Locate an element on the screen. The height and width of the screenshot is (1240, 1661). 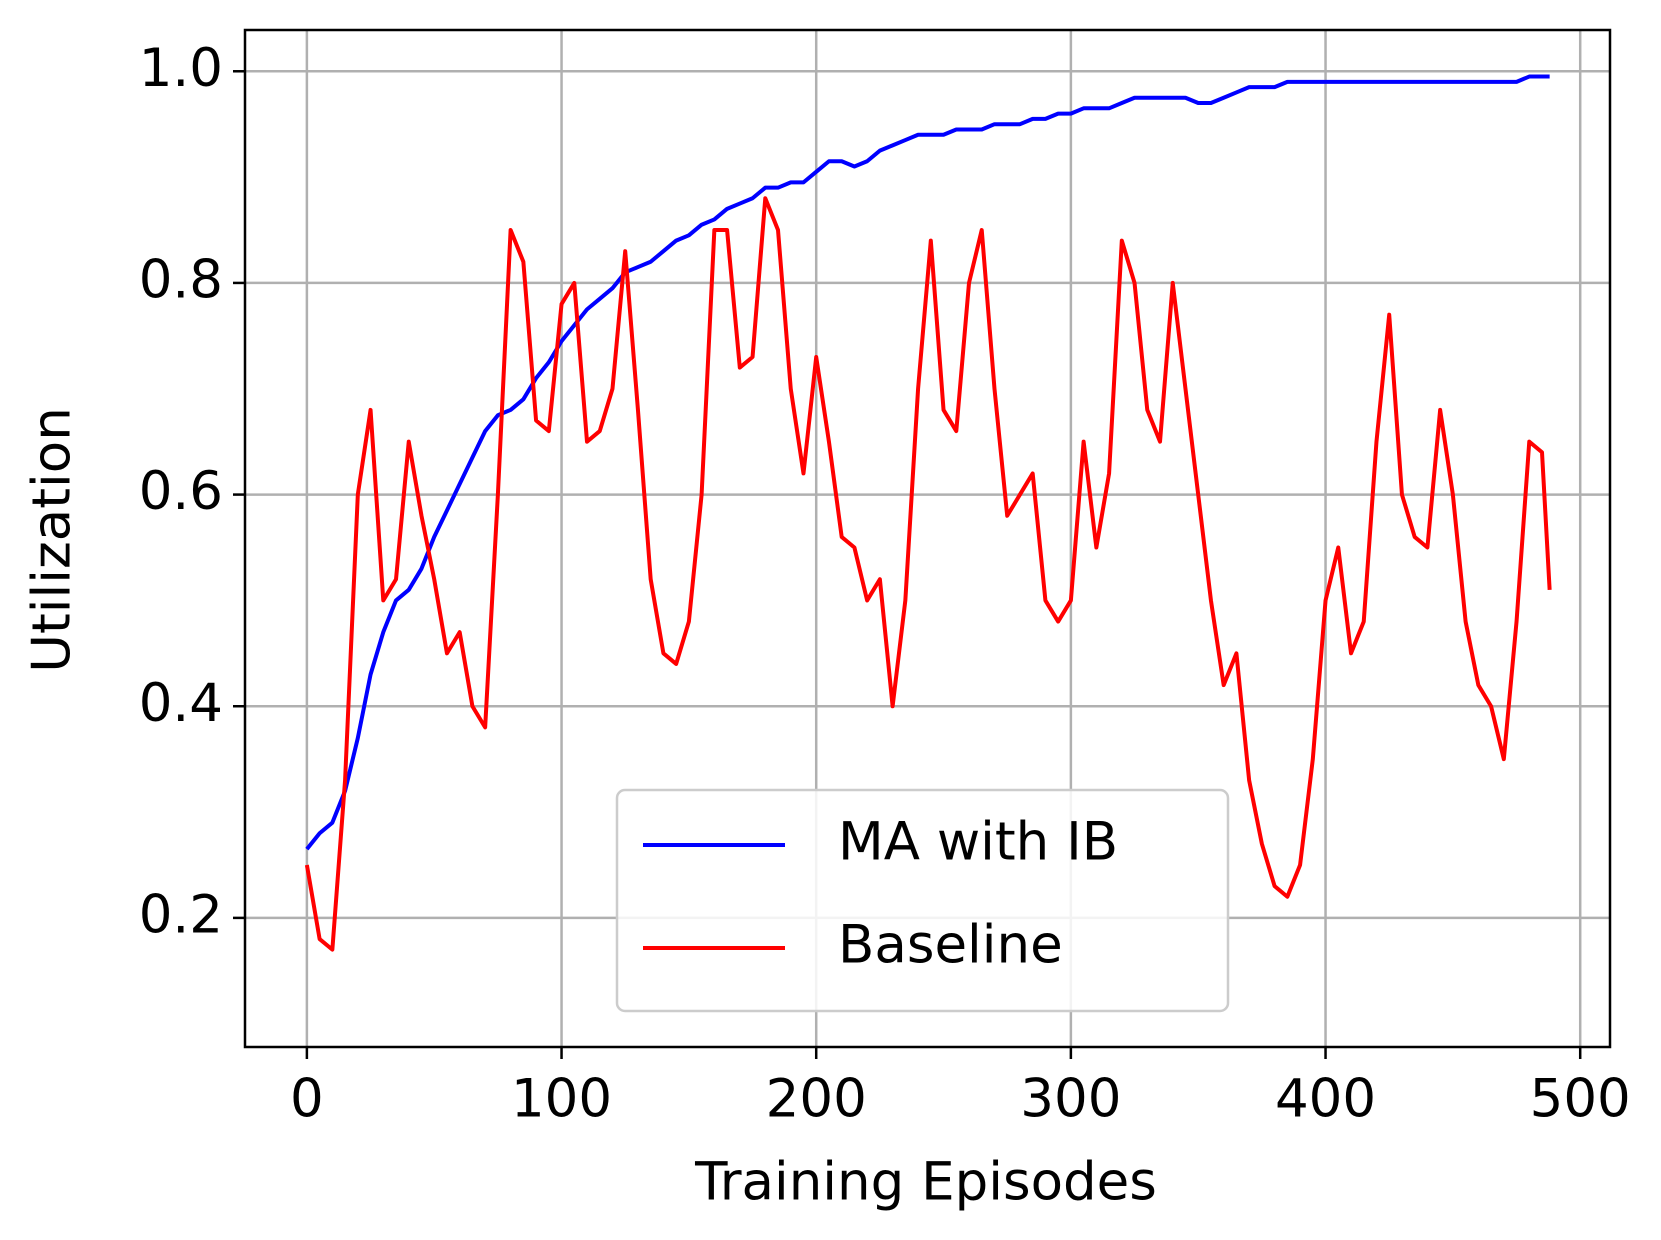
x-tick-label: 400 is located at coordinates (1325, 1099).